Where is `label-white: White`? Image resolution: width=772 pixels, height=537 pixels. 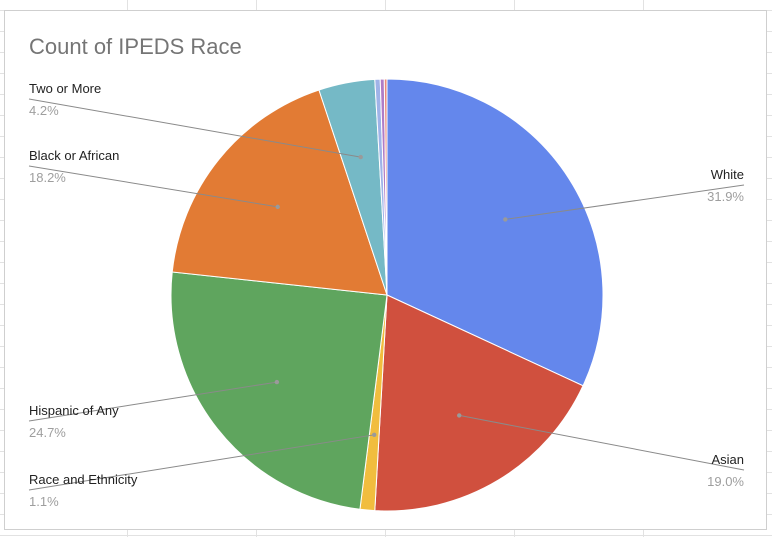
label-white: White is located at coordinates (727, 174).